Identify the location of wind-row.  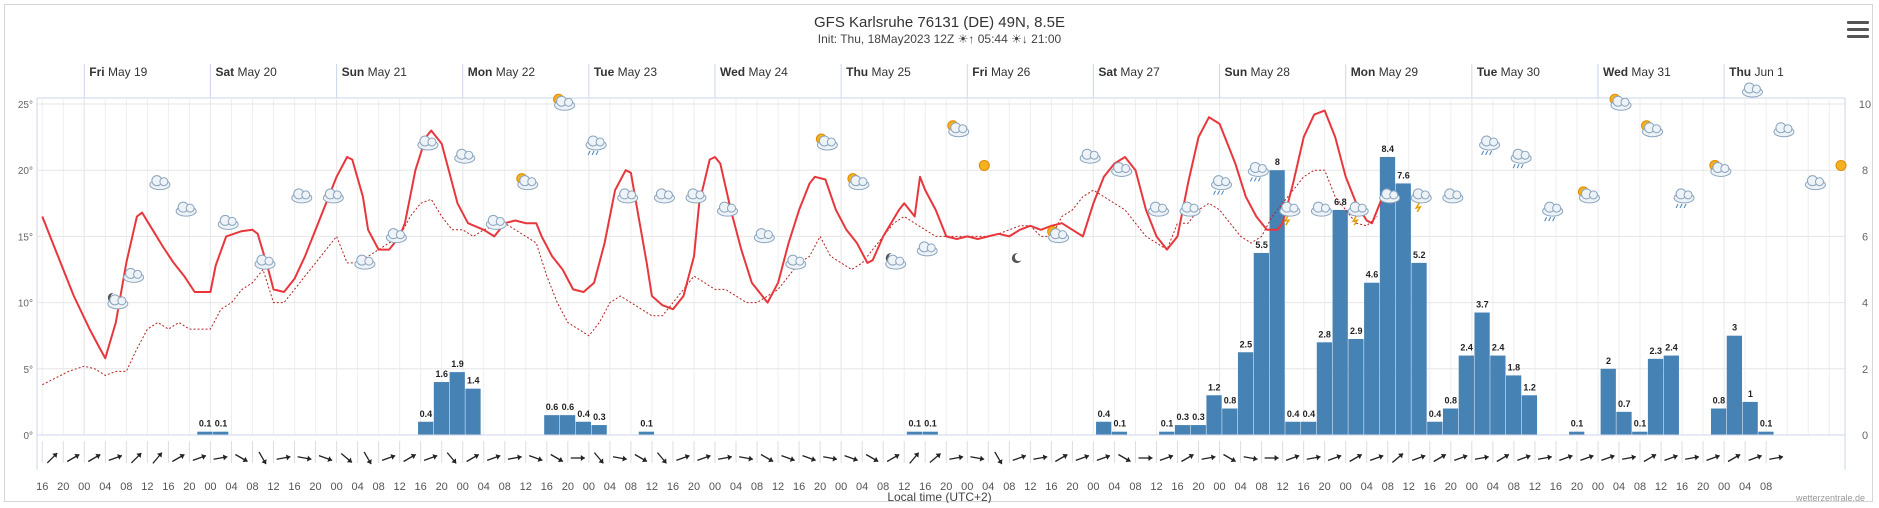
(941, 449).